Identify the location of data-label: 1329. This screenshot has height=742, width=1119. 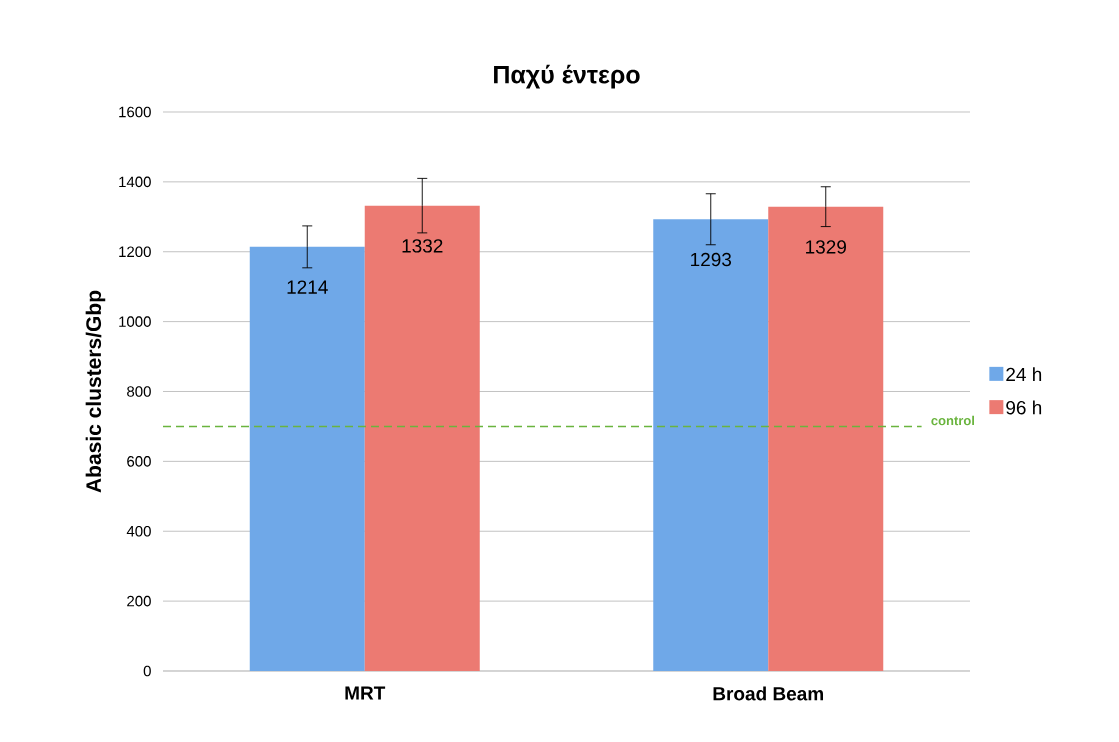
(826, 247).